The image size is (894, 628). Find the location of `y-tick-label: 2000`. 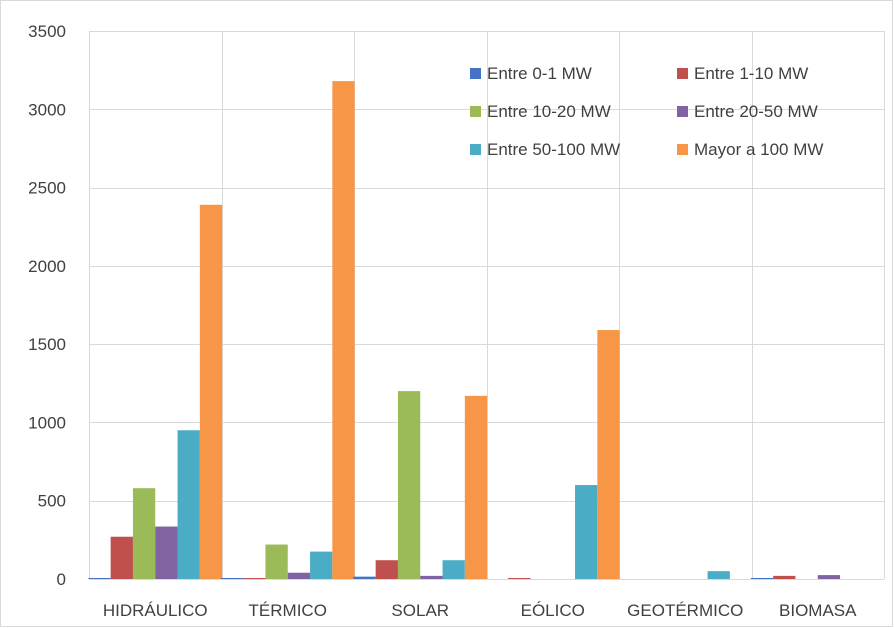

y-tick-label: 2000 is located at coordinates (47, 266).